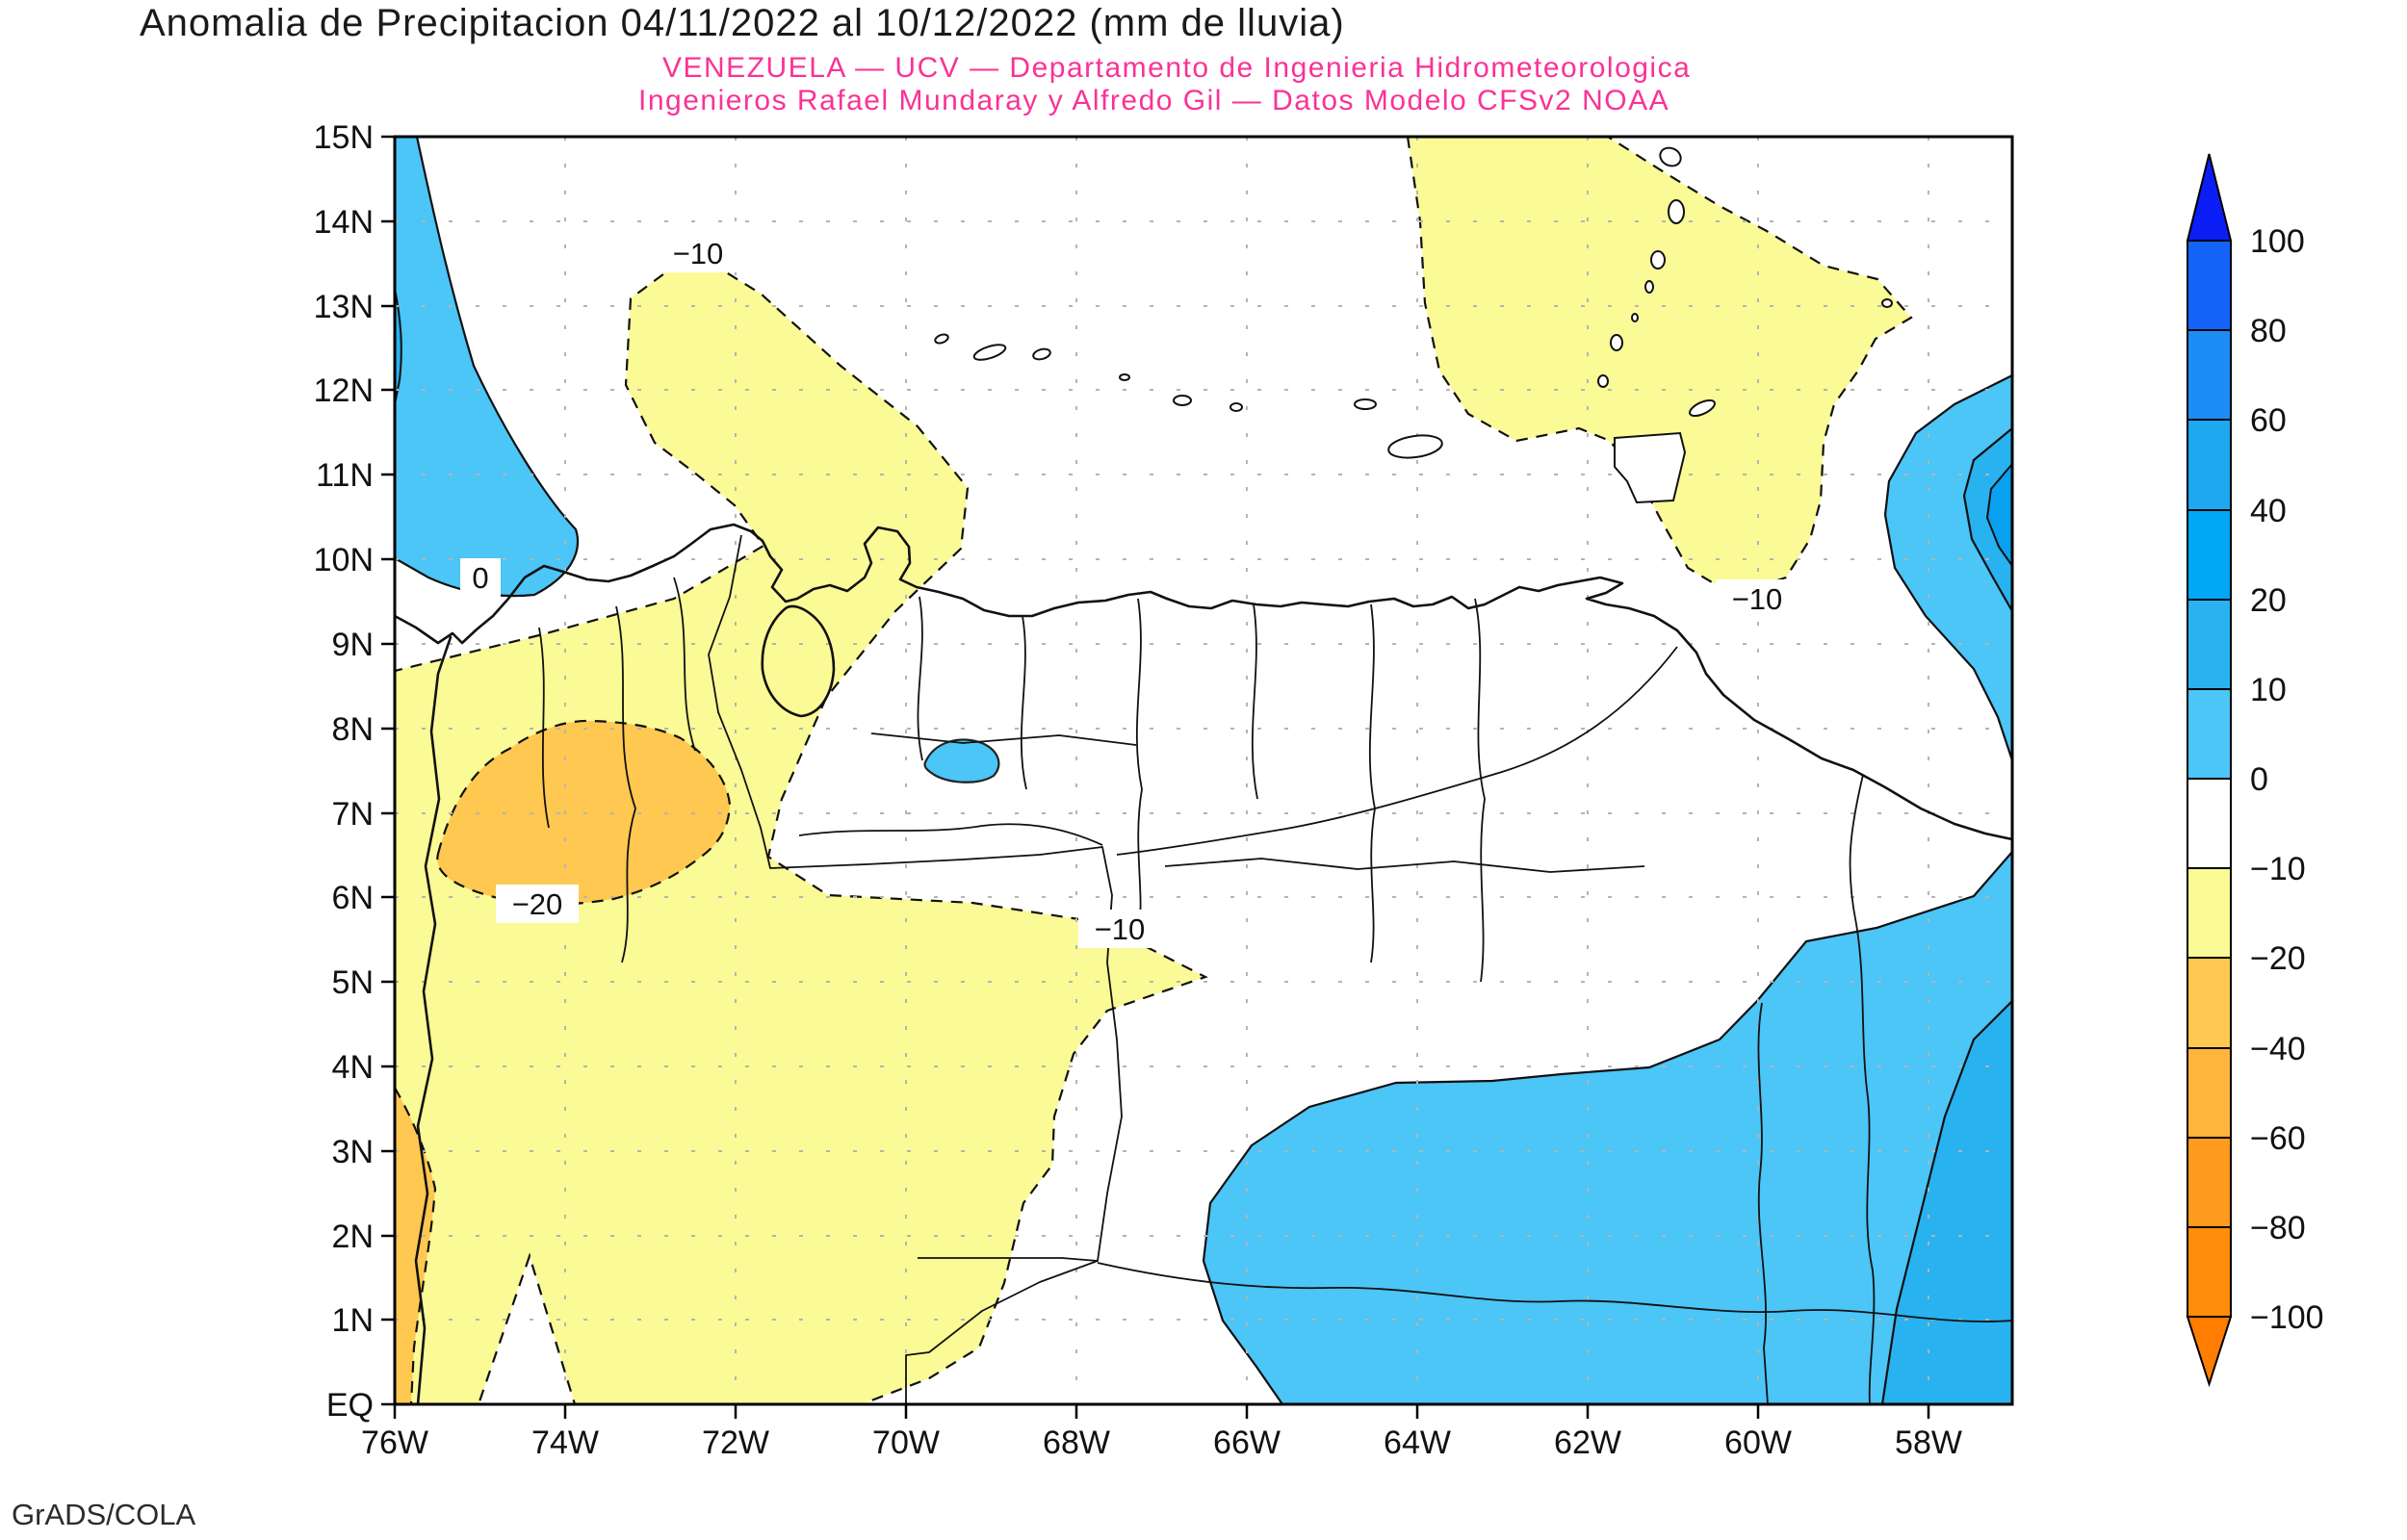  What do you see at coordinates (1415, 446) in the screenshot?
I see `margarita-island` at bounding box center [1415, 446].